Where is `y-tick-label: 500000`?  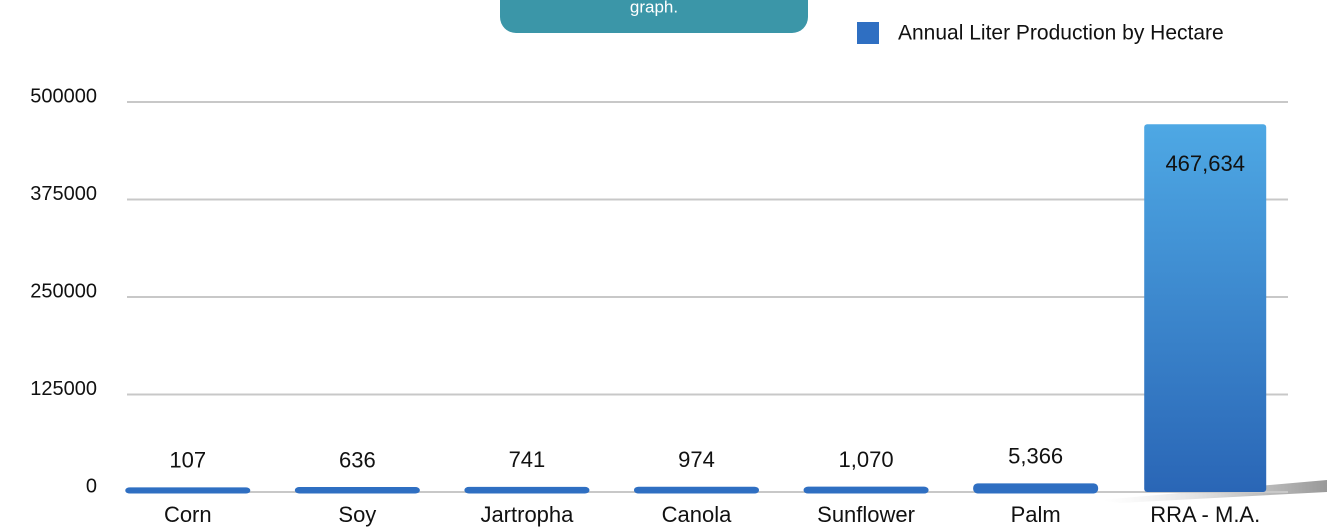
y-tick-label: 500000 is located at coordinates (63, 96).